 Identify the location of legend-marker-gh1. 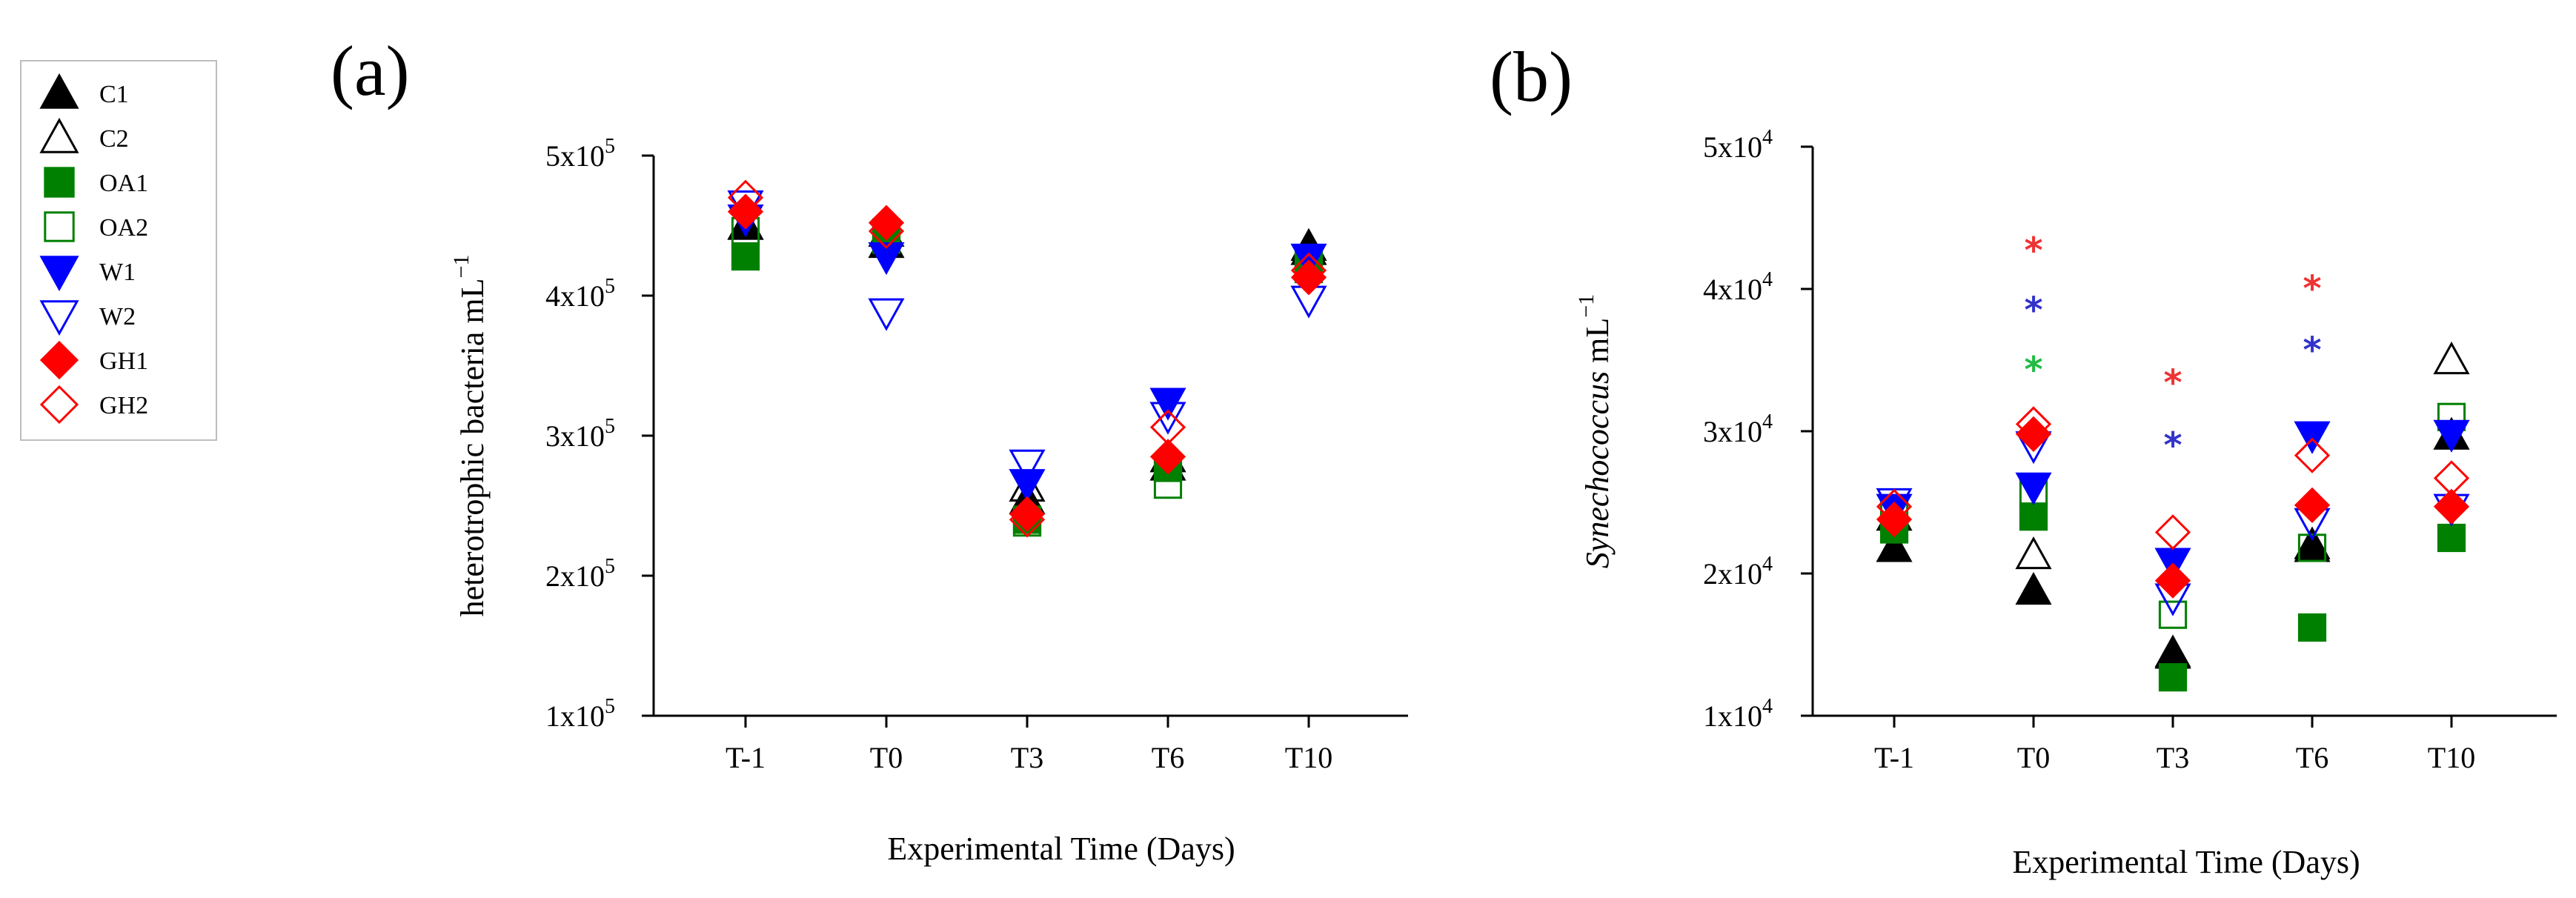
(59, 360).